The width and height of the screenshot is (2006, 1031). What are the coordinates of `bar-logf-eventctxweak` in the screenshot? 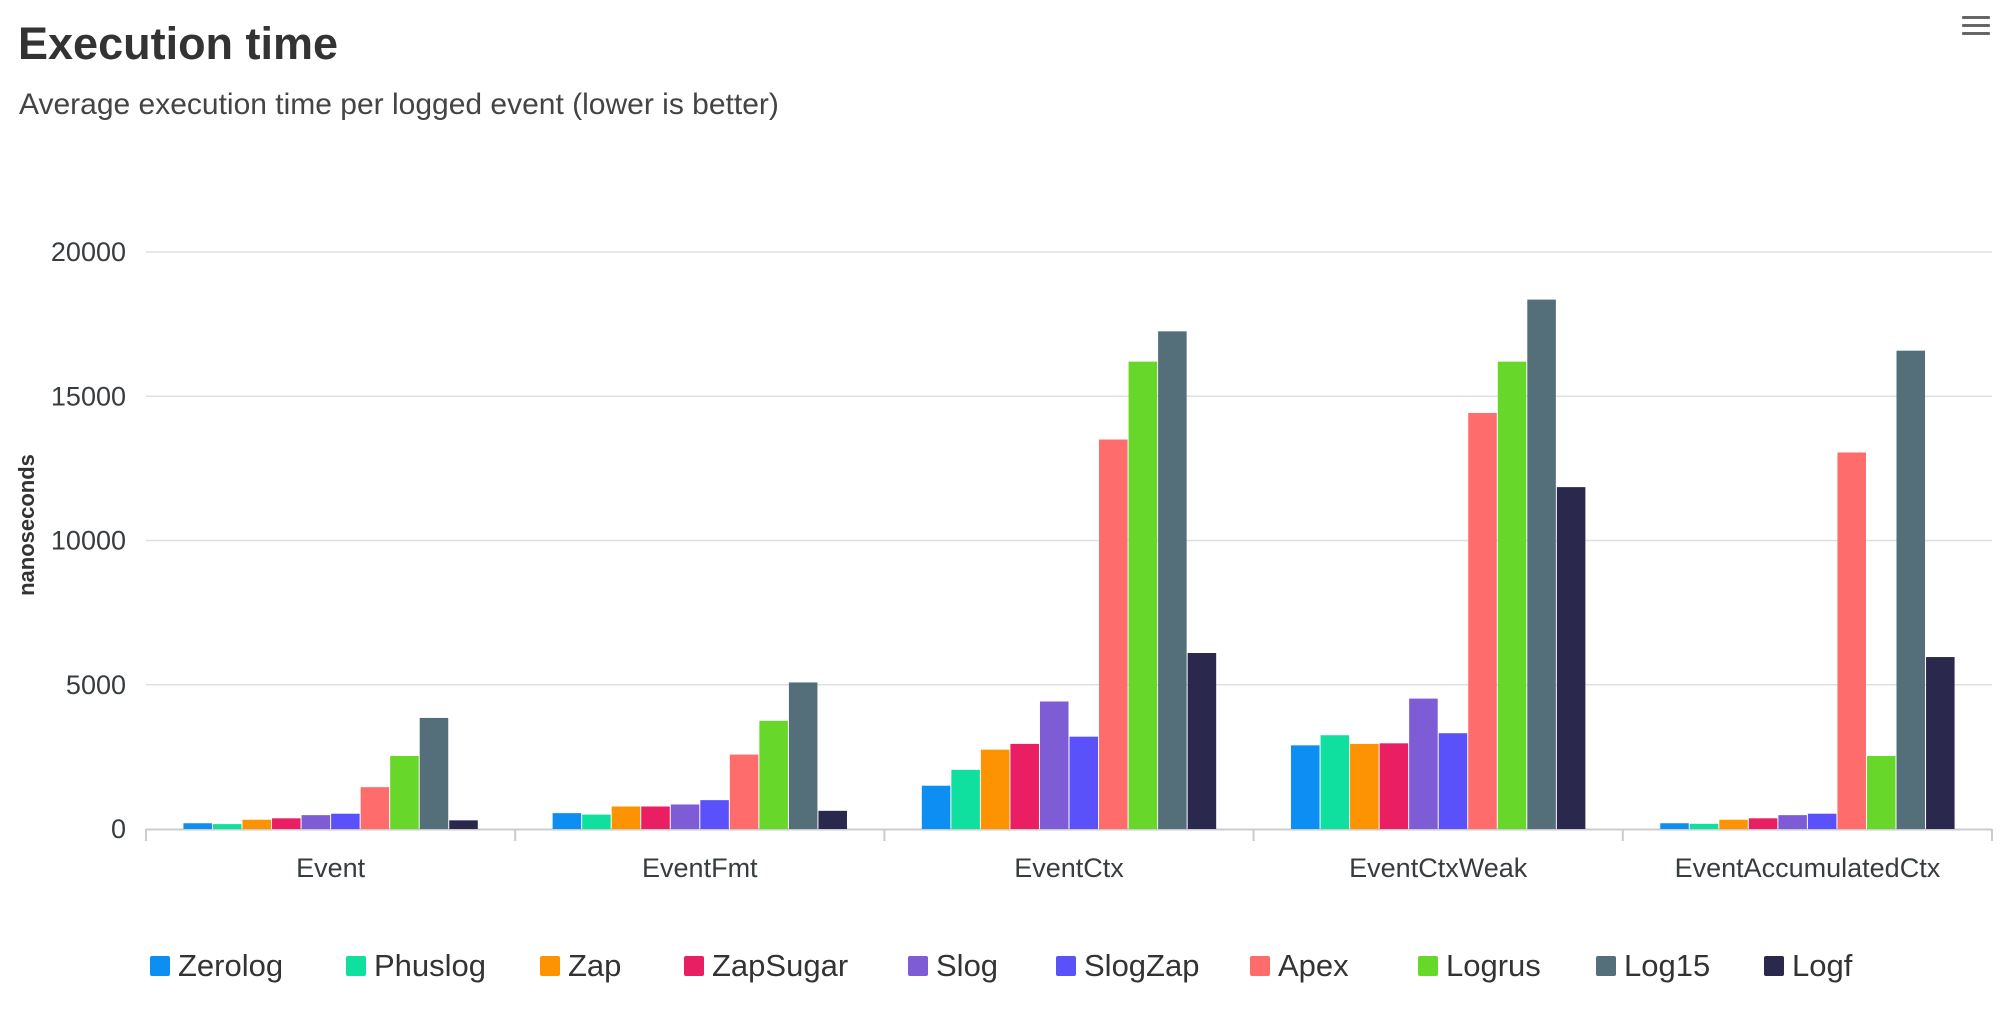 It's located at (1571, 658).